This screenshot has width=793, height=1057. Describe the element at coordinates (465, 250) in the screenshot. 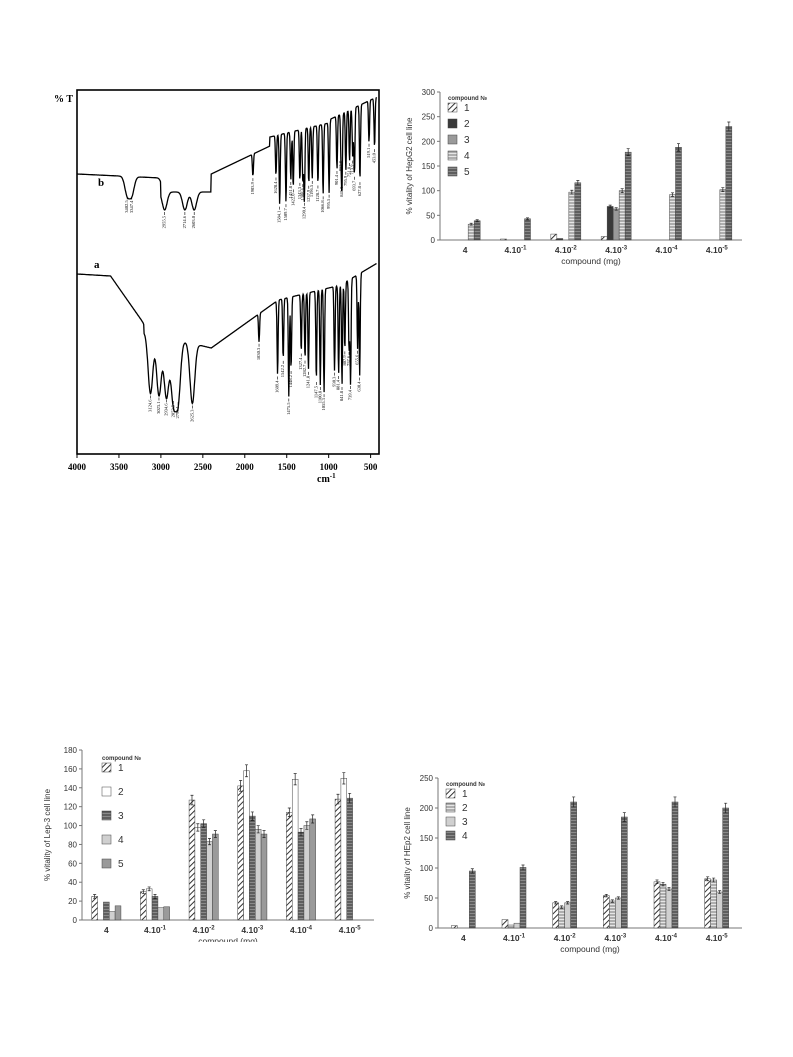

I see `x-tick-label: 4` at that location.